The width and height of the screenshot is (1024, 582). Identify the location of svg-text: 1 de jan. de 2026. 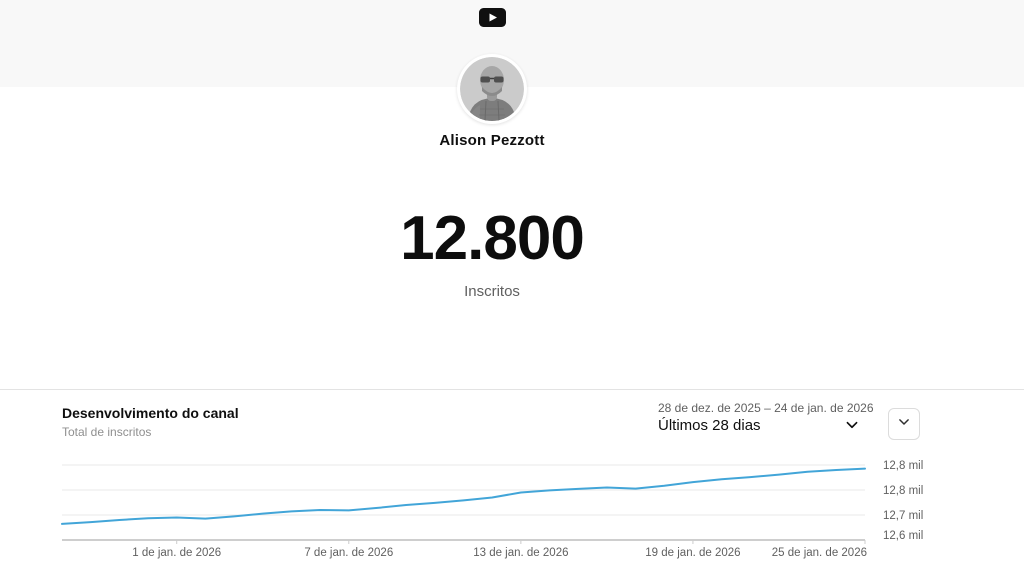
(176, 553).